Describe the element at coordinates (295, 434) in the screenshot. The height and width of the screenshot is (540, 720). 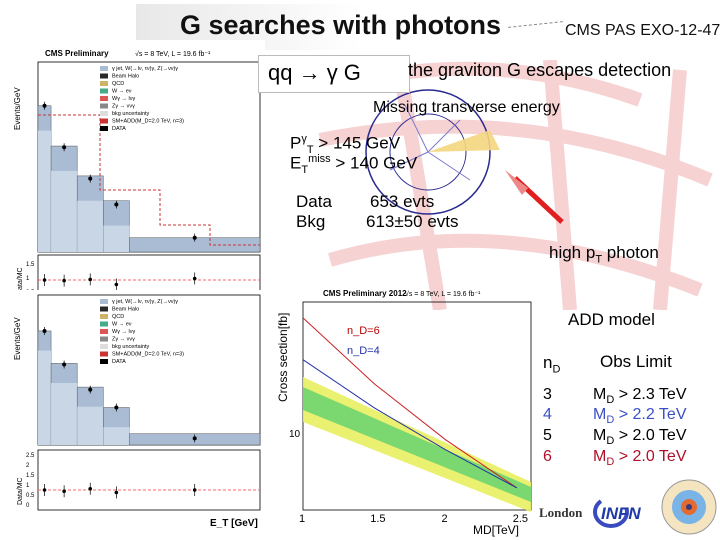
I see `limit-ytick-10: 10` at that location.